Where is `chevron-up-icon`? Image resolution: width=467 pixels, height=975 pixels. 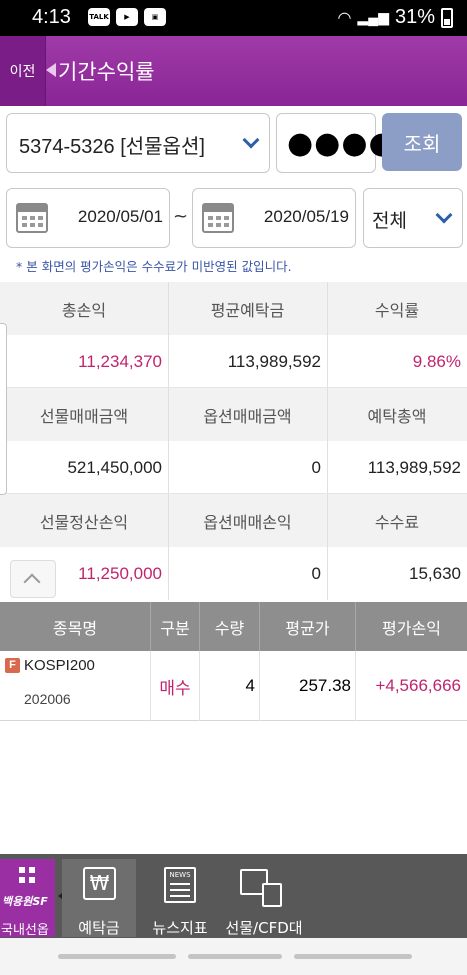 chevron-up-icon is located at coordinates (32, 582).